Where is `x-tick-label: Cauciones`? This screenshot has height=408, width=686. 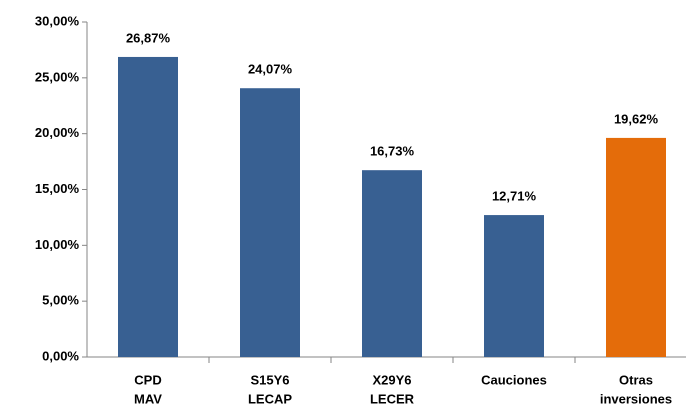
x-tick-label: Cauciones is located at coordinates (514, 379).